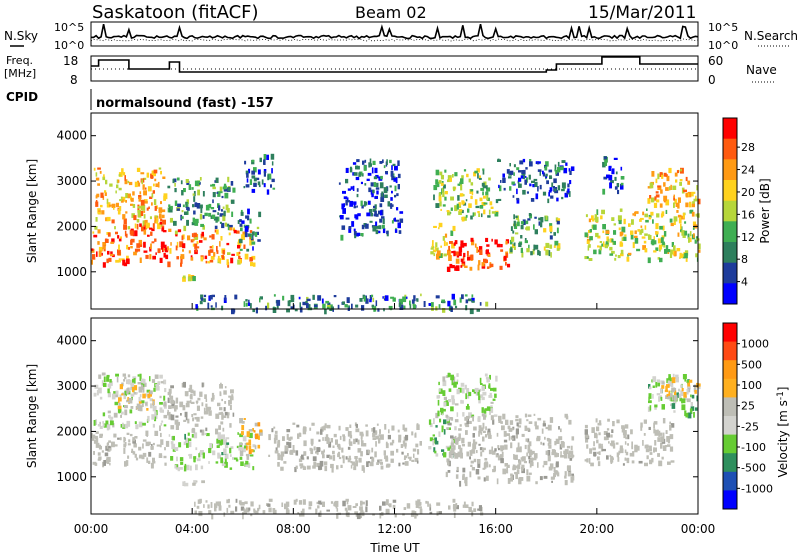 The image size is (800, 558). I want to click on velocity-colorbar-label-7: -1000, so click(757, 488).